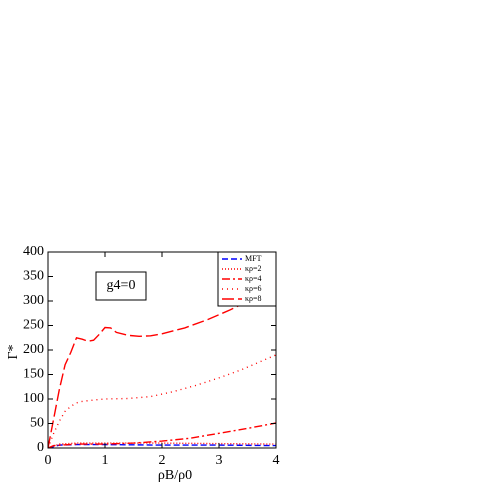 This screenshot has height=491, width=501. I want to click on legend-label: MFT, so click(253, 258).